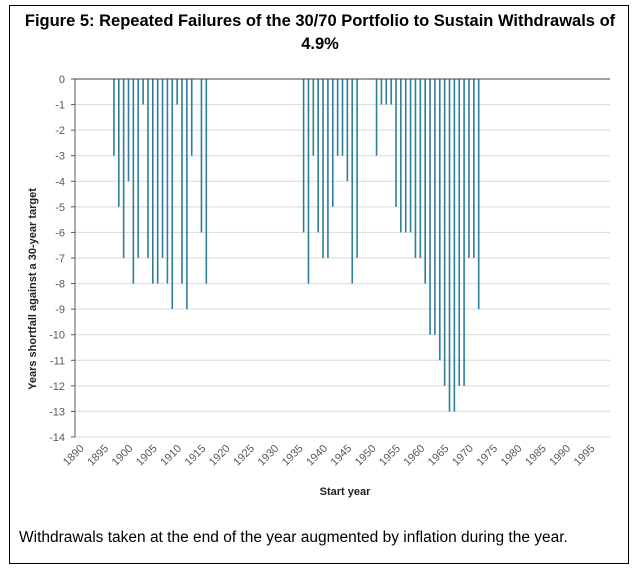 Image resolution: width=640 pixels, height=573 pixels. I want to click on x-tick-label: 1975, so click(487, 456).